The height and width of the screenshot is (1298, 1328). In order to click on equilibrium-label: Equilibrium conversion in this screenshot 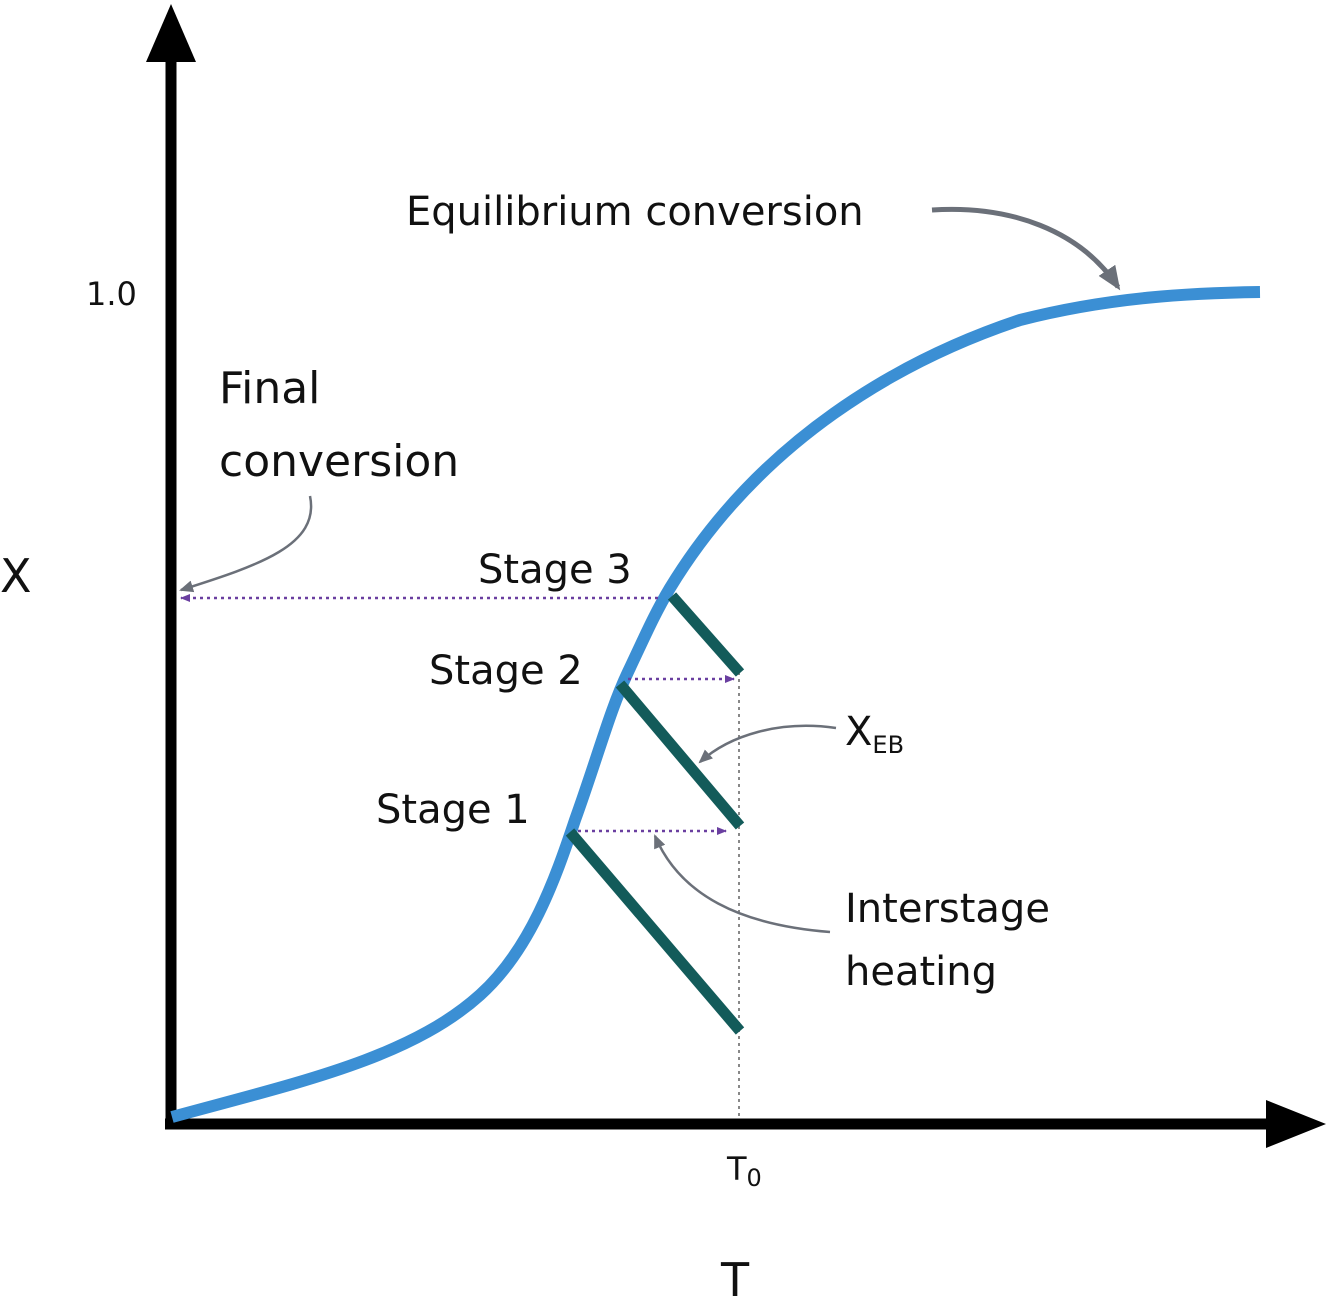, I will do `click(635, 212)`.